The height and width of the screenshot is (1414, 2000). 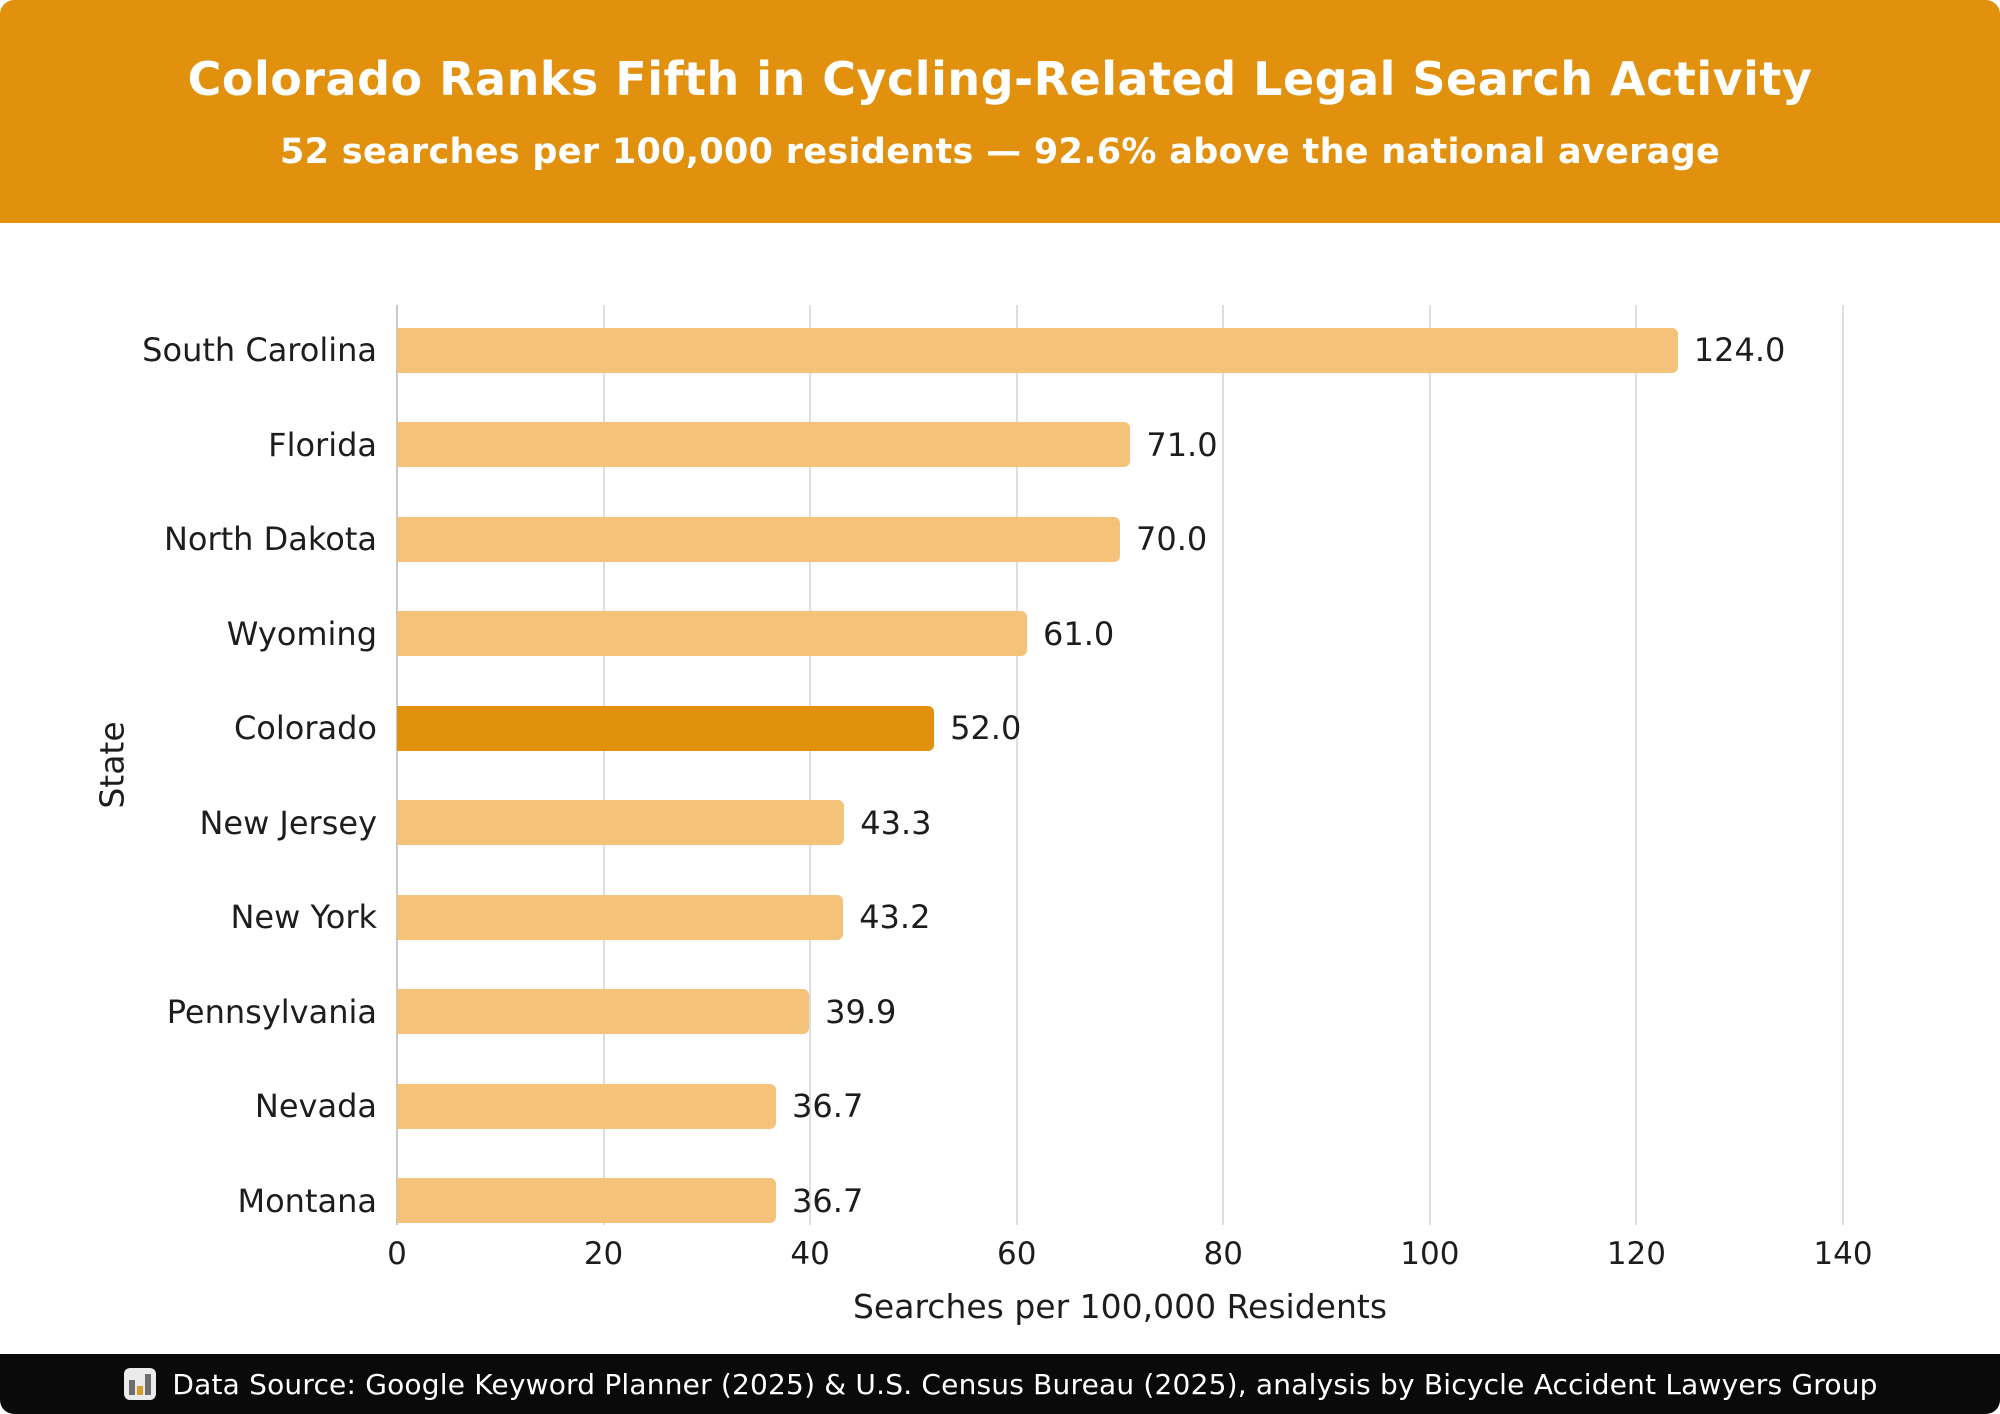 What do you see at coordinates (259, 350) in the screenshot?
I see `category-label: South Carolina` at bounding box center [259, 350].